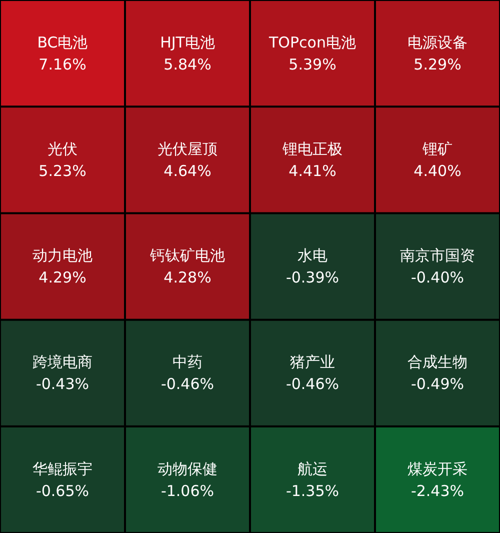 This screenshot has width=500, height=533. I want to click on category-label: HJT电池, so click(187, 42).